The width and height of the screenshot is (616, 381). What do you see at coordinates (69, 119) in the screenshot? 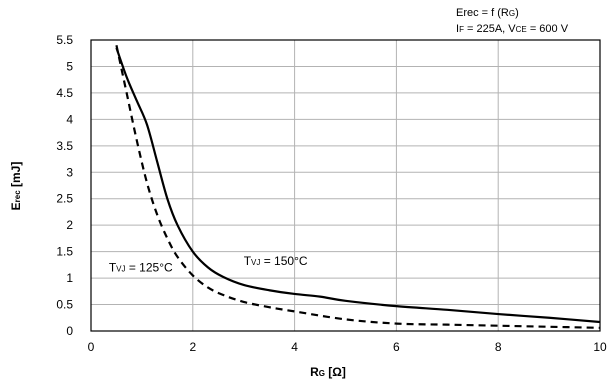
I see `y-tick-label: 4` at bounding box center [69, 119].